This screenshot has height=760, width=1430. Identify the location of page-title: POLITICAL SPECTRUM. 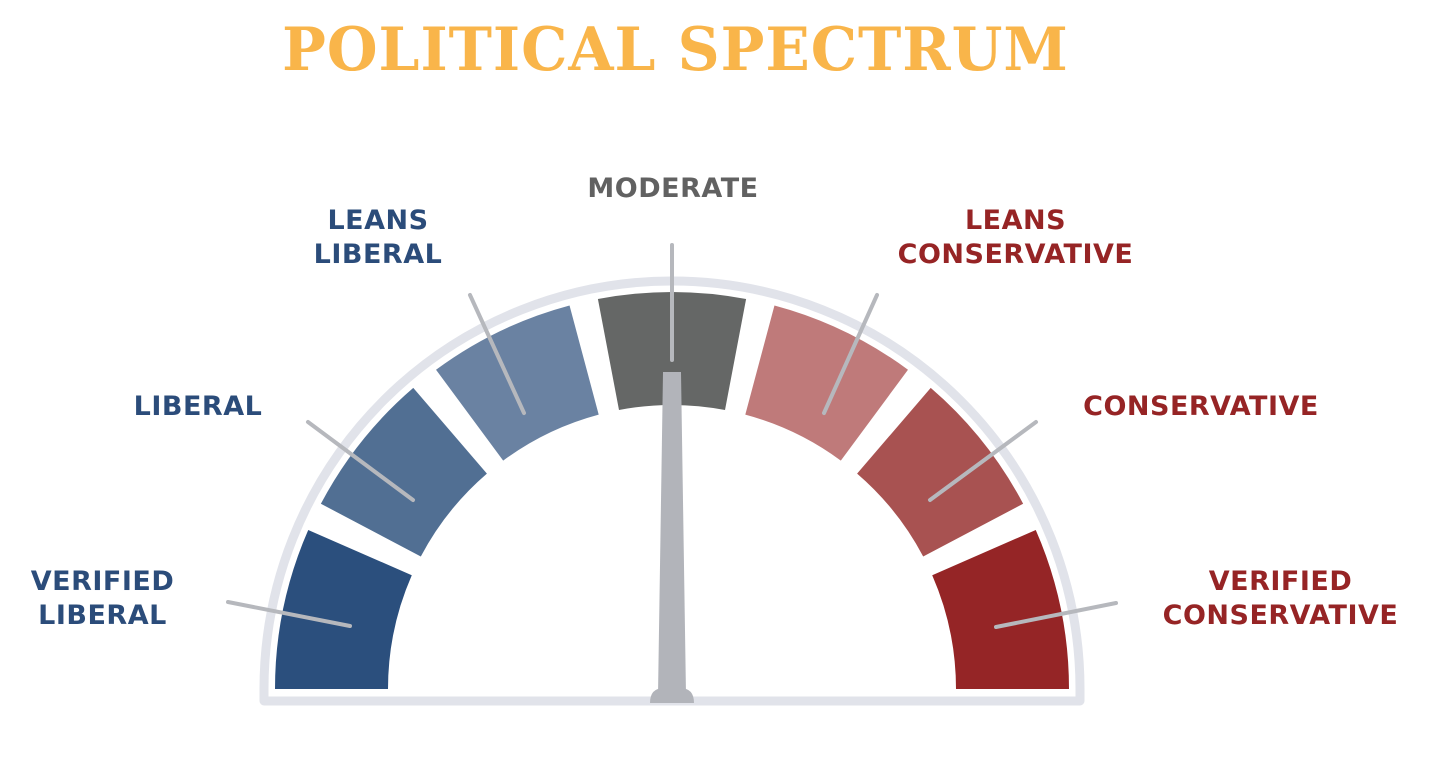
(675, 50).